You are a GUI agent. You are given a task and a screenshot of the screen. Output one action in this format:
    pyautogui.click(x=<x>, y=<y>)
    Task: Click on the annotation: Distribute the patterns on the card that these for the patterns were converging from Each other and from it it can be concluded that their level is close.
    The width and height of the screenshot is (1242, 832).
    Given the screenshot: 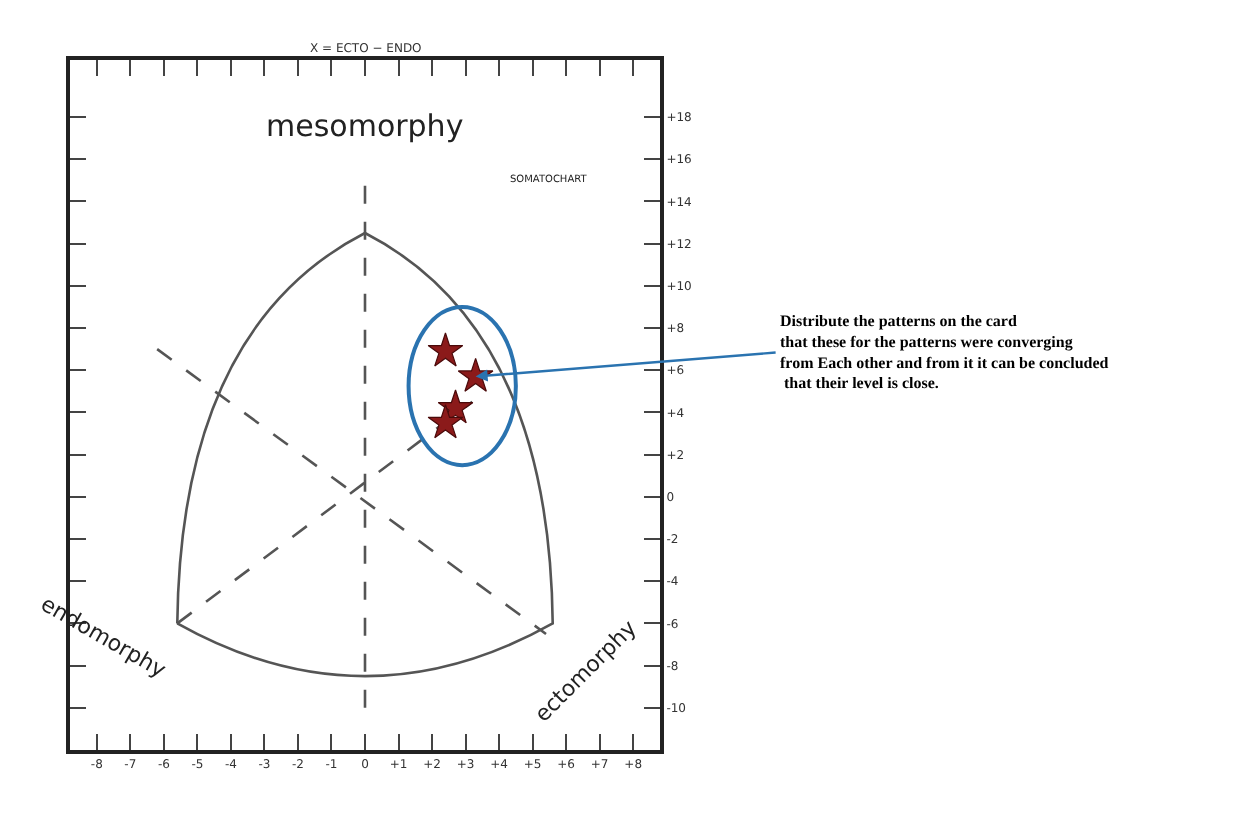 What is the action you would take?
    pyautogui.click(x=945, y=352)
    